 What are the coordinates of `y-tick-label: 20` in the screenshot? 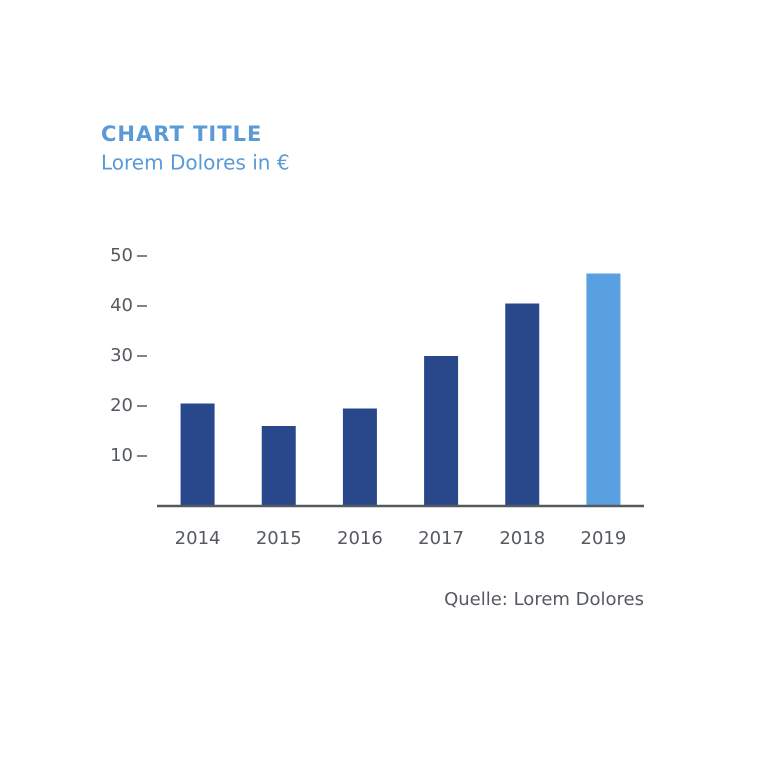 It's located at (121, 405).